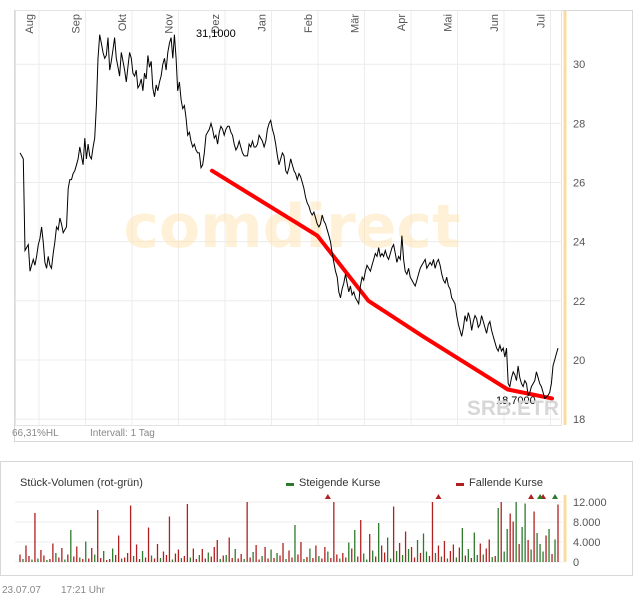 The width and height of the screenshot is (634, 597). Describe the element at coordinates (579, 361) in the screenshot. I see `y-tick-label-1: 20` at that location.